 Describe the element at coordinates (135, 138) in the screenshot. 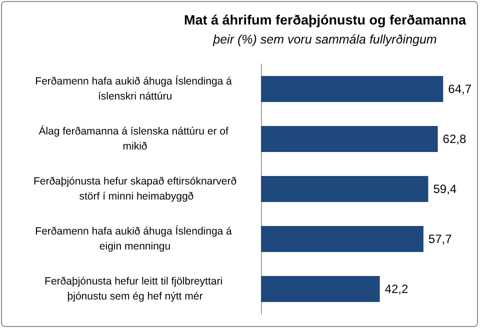

I see `y-tick-label: Álag ferðamanna á íslenska náttúru er of mikið` at that location.